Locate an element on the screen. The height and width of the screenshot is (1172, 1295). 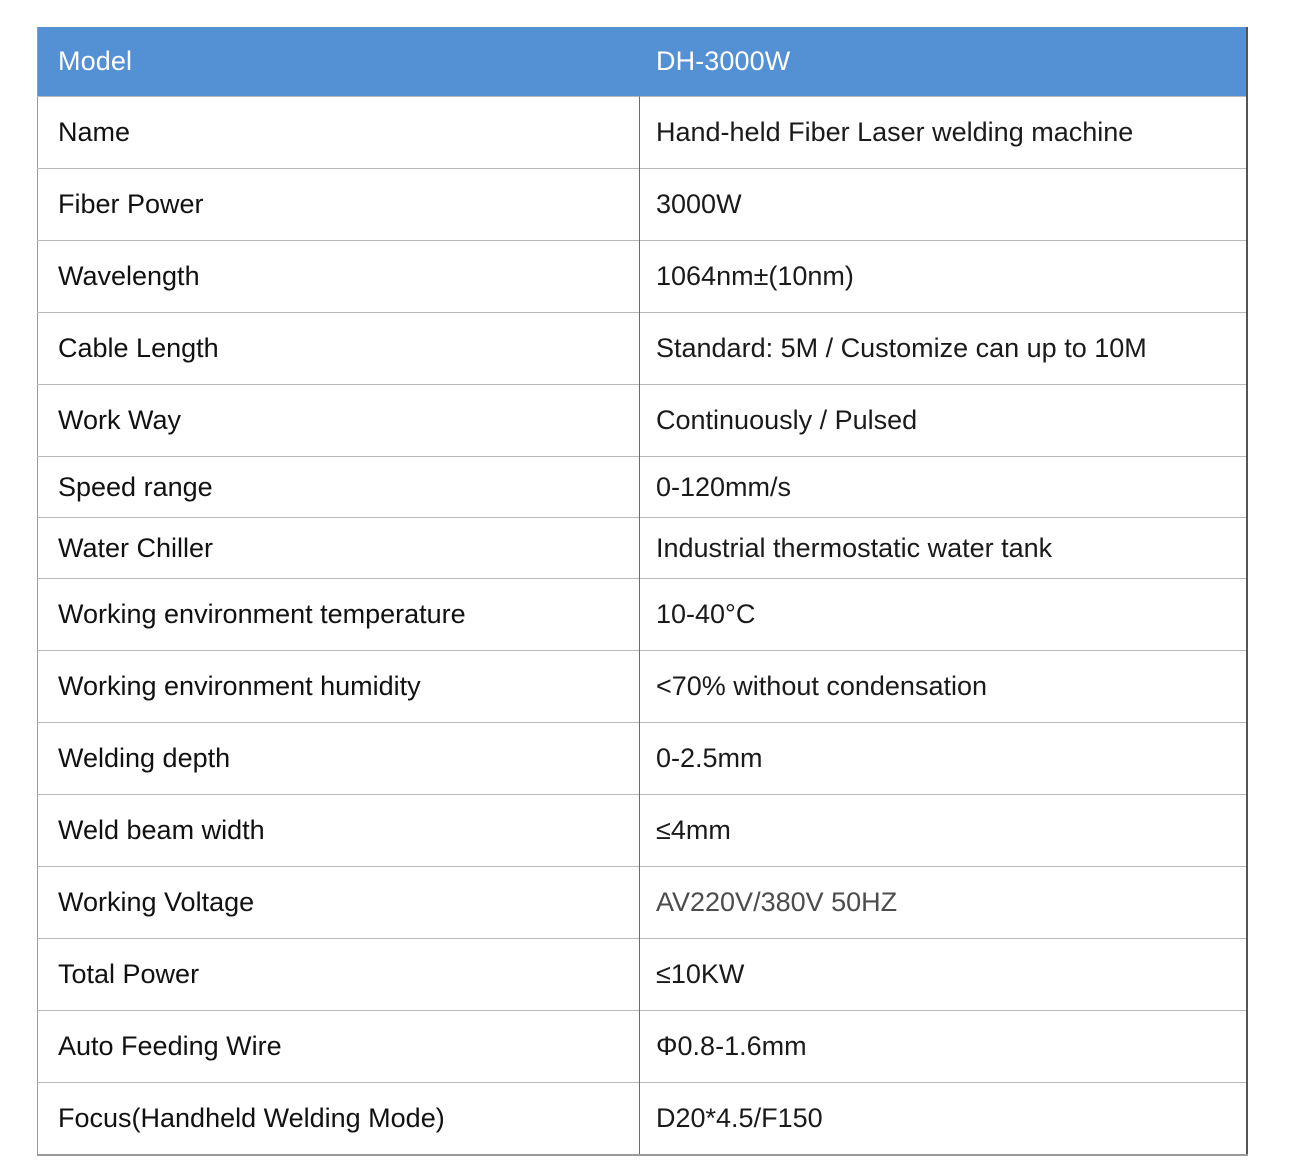
table-row: Focus(Handheld Welding Mode) D20*4.5/F150 is located at coordinates (642, 1118).